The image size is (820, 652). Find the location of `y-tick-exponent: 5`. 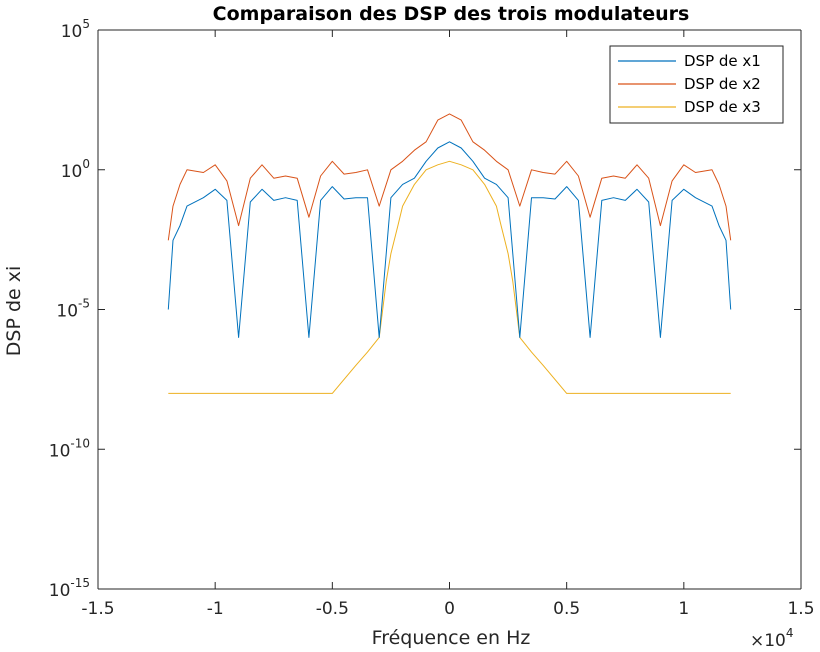

y-tick-exponent: 5 is located at coordinates (86, 24).